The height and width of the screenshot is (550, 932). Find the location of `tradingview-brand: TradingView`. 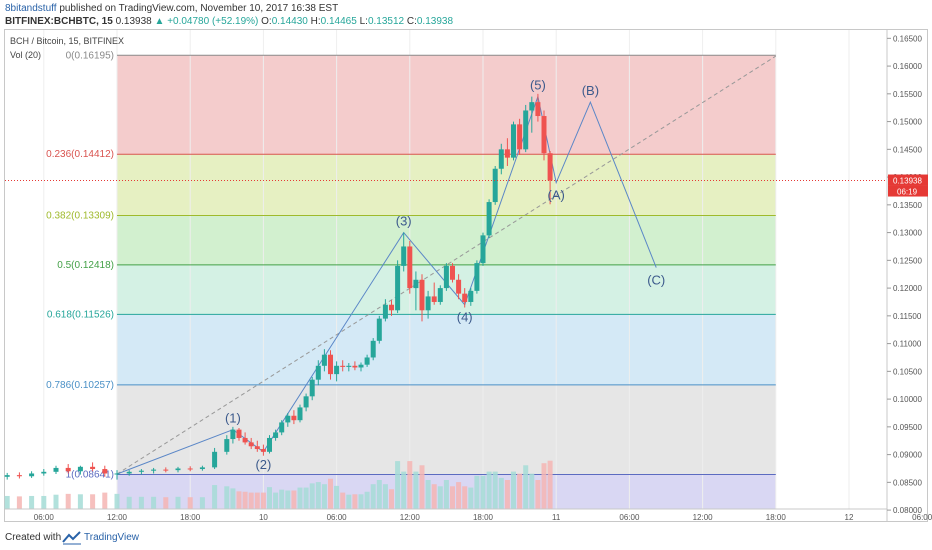

tradingview-brand: TradingView is located at coordinates (112, 537).